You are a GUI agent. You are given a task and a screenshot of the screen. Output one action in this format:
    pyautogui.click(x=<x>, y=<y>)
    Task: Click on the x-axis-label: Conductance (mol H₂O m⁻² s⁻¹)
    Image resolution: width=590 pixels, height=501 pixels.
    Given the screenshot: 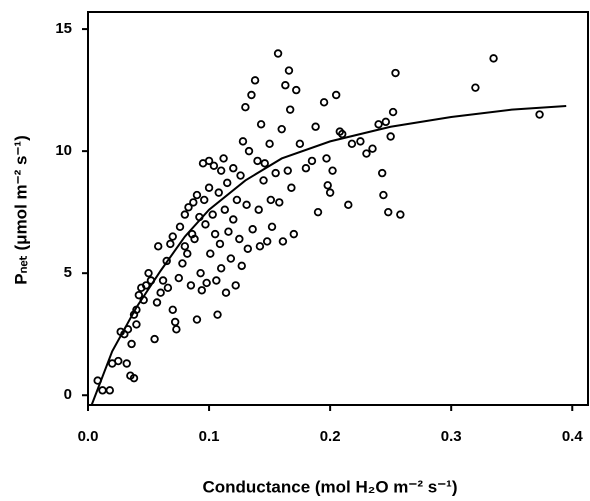 What is the action you would take?
    pyautogui.click(x=329, y=486)
    